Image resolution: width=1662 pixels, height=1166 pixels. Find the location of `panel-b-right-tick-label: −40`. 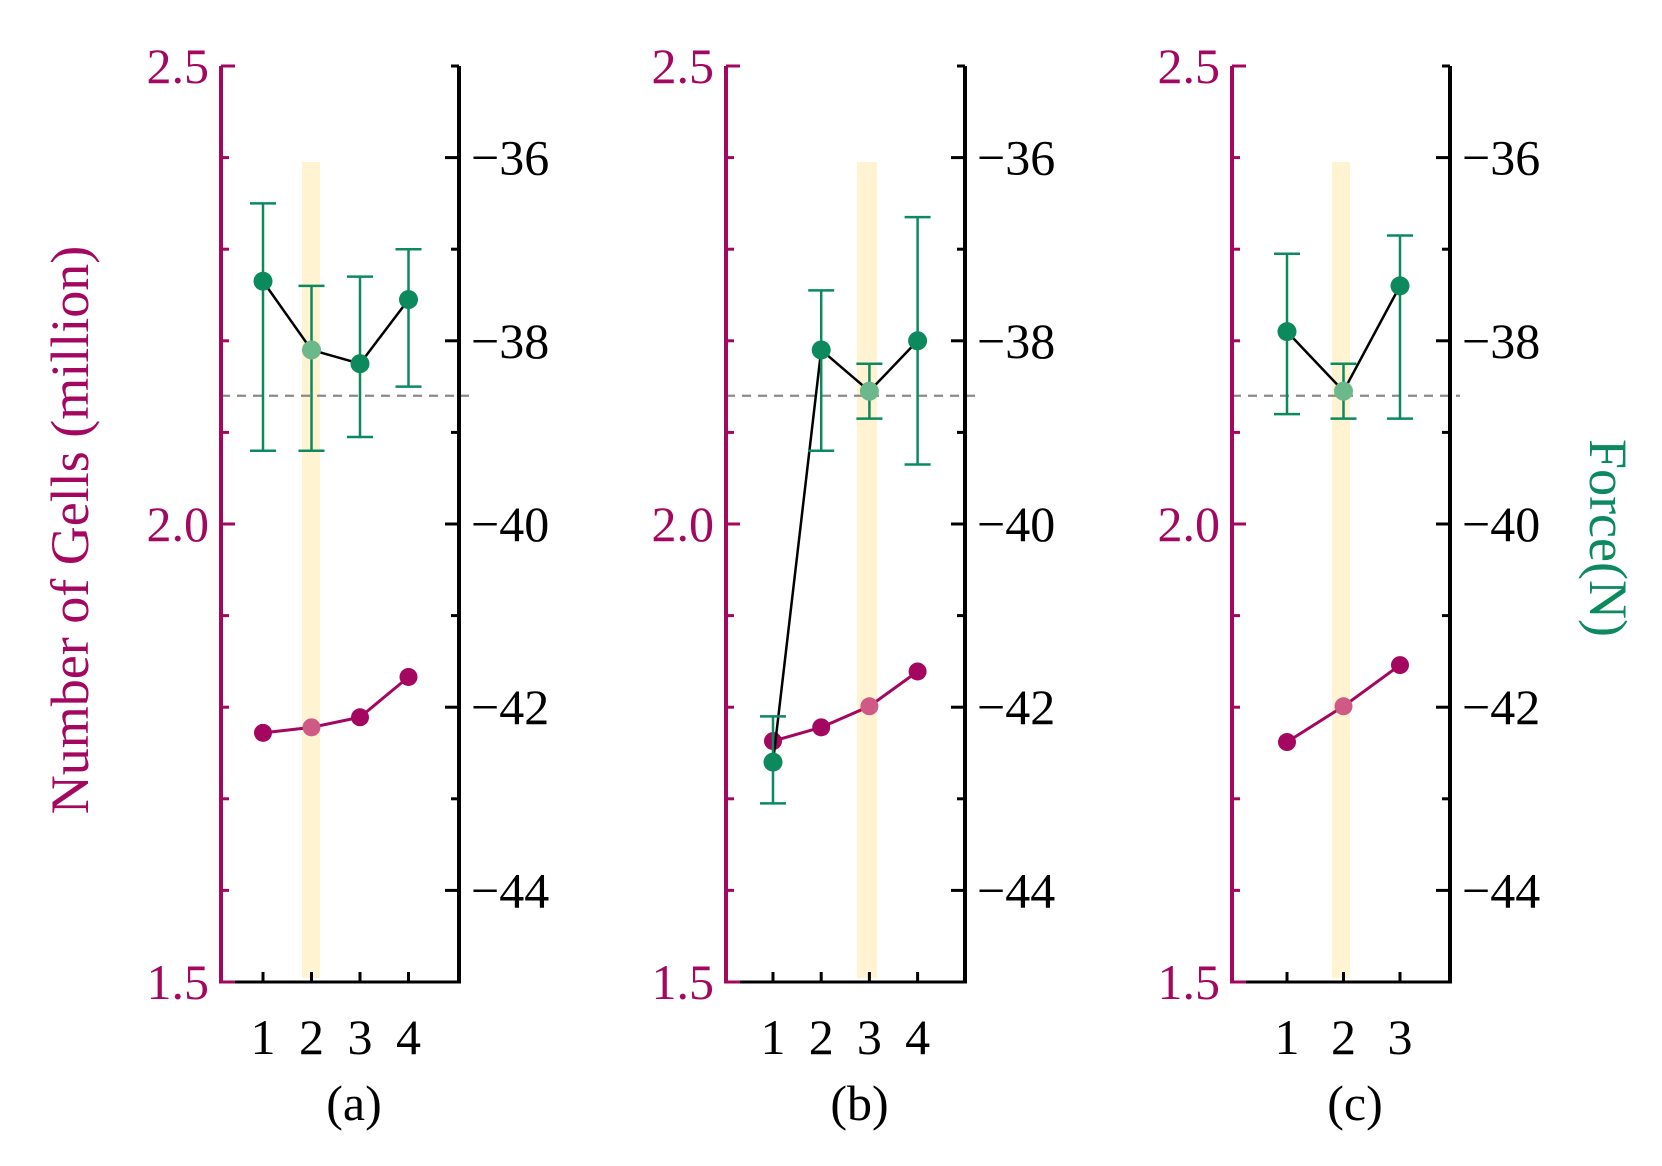

panel-b-right-tick-label: −40 is located at coordinates (1016, 524).